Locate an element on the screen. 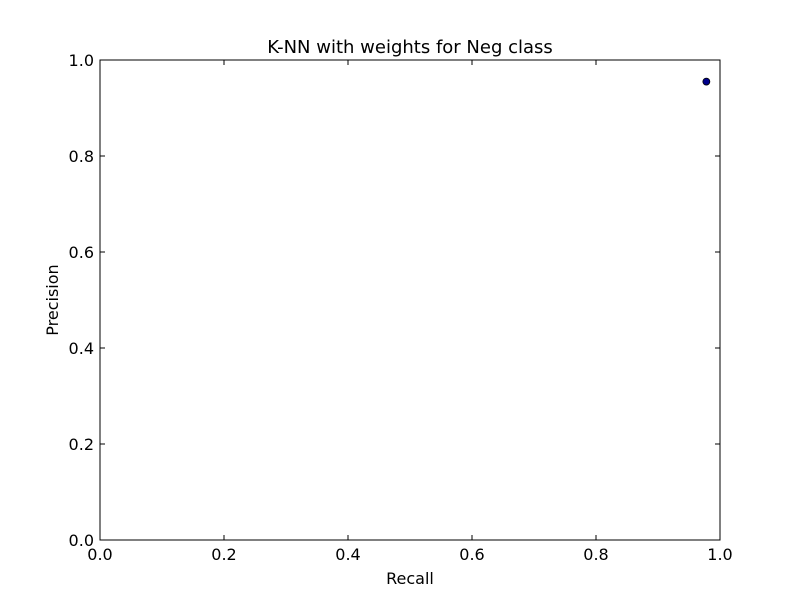  y-axis-label: Precision is located at coordinates (52, 299).